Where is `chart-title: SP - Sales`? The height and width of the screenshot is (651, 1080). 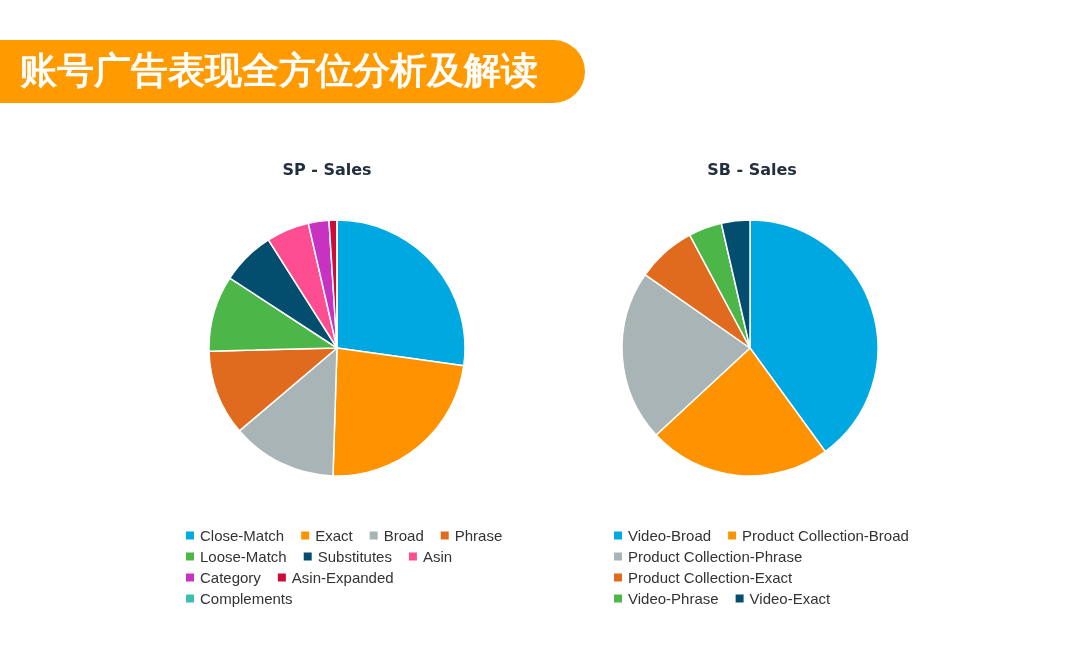
chart-title: SP - Sales is located at coordinates (327, 169).